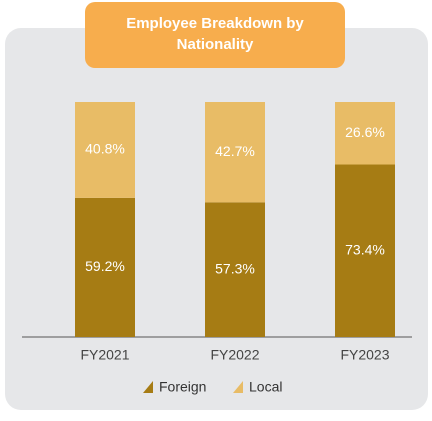 This screenshot has width=432, height=421. Describe the element at coordinates (215, 44) in the screenshot. I see `chart-title: Nationality` at that location.